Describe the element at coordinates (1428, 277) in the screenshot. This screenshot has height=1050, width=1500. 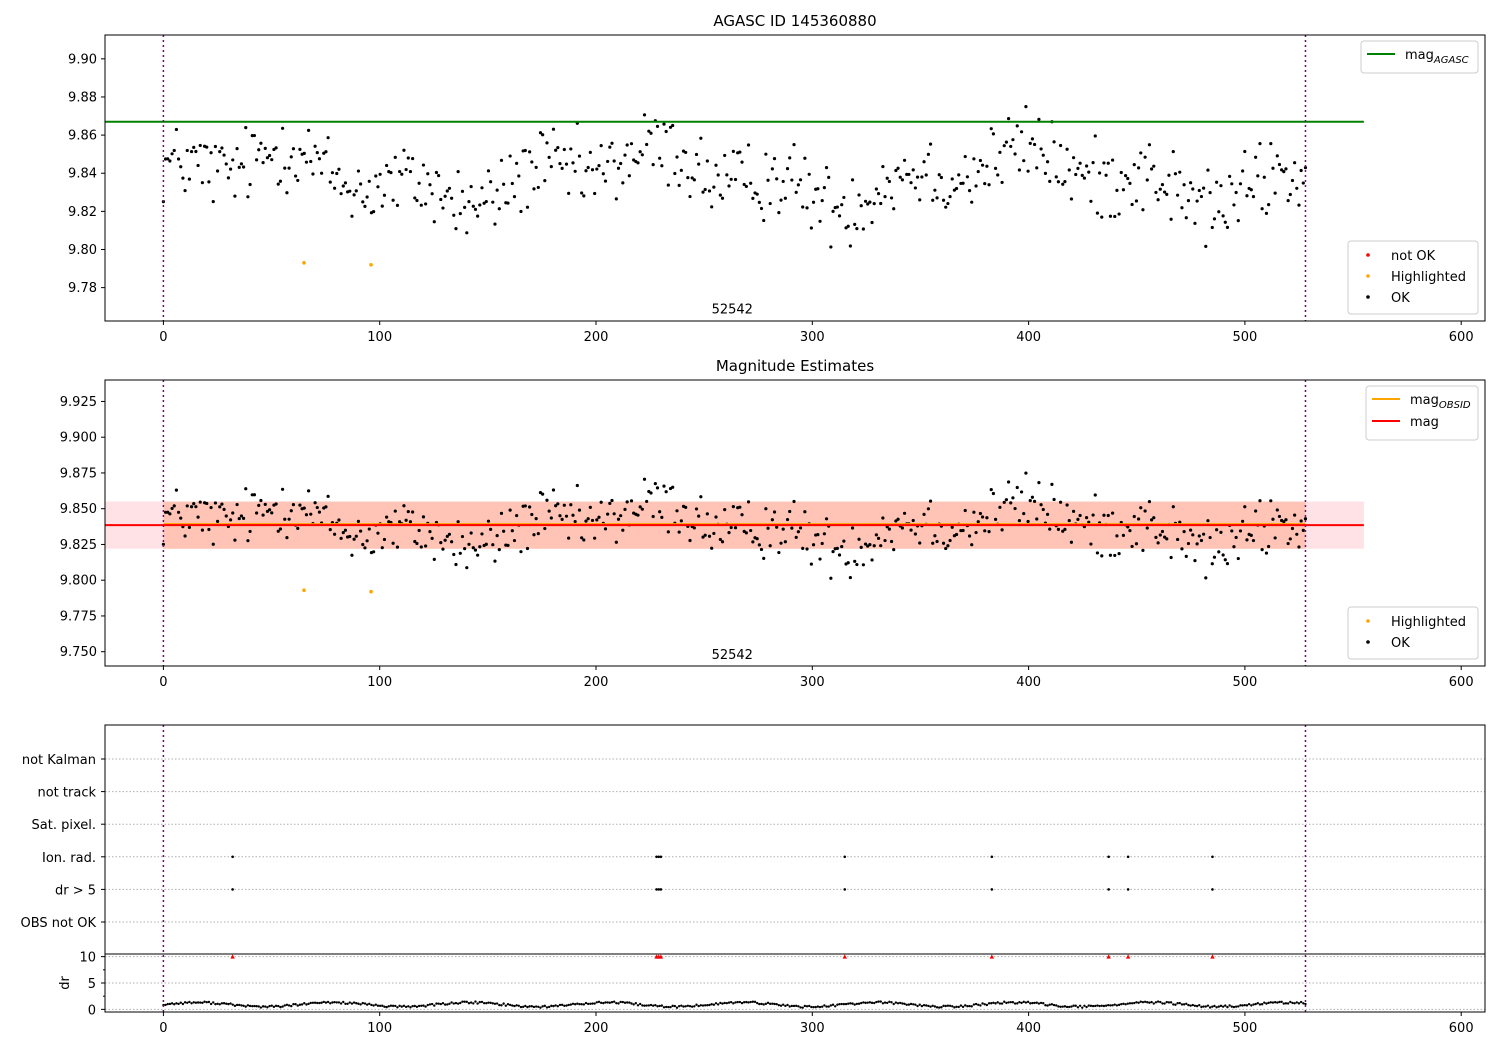
I see `legend-label: Highlighted` at that location.